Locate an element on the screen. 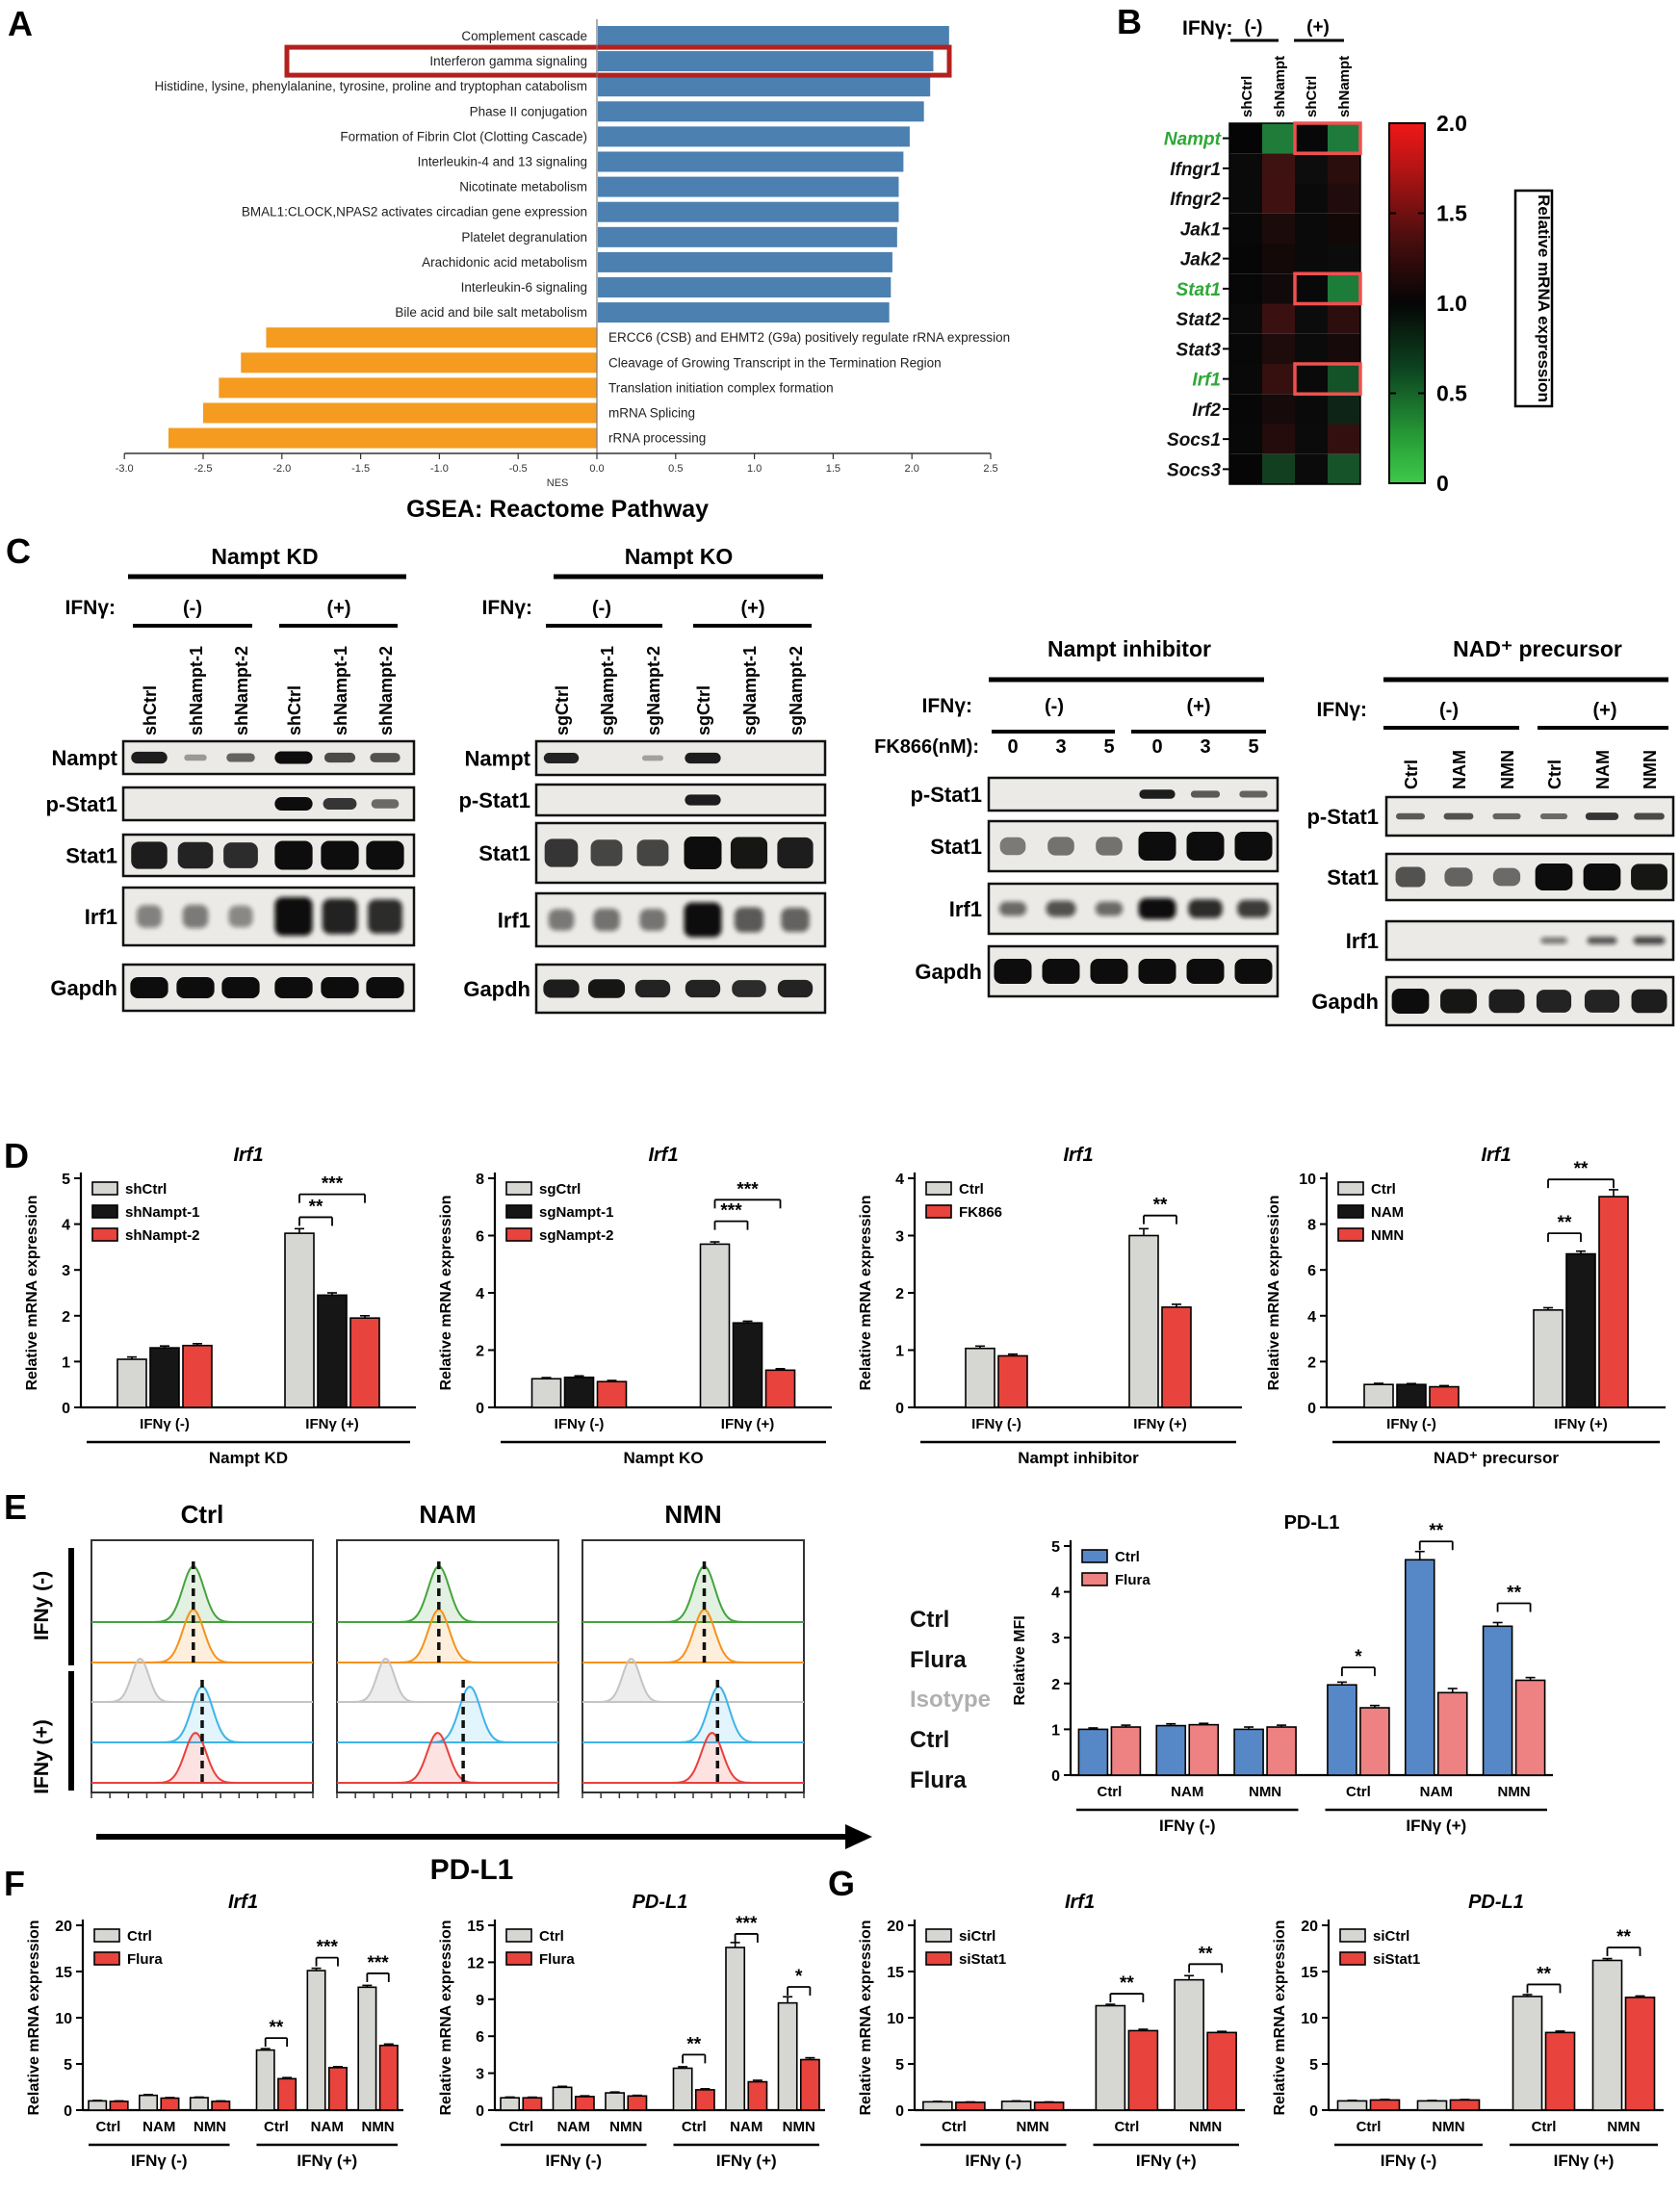  y-axis-label: Relative mRNA expression is located at coordinates (32, 1293).